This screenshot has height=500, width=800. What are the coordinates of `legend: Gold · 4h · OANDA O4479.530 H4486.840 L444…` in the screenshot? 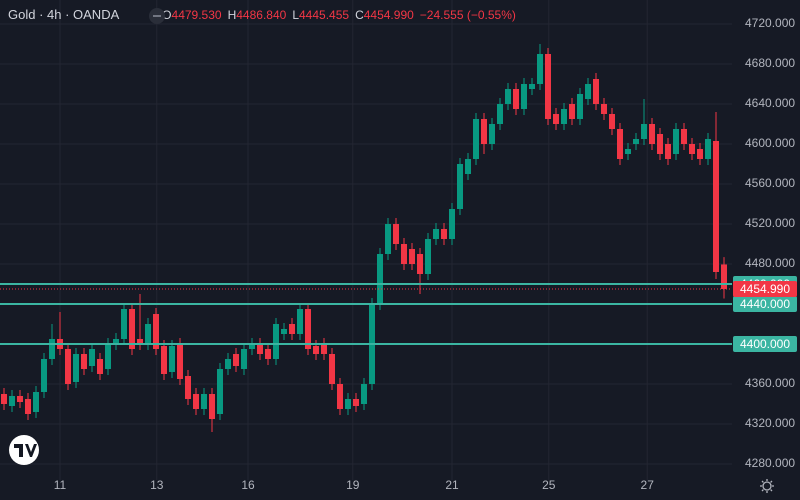 It's located at (262, 14).